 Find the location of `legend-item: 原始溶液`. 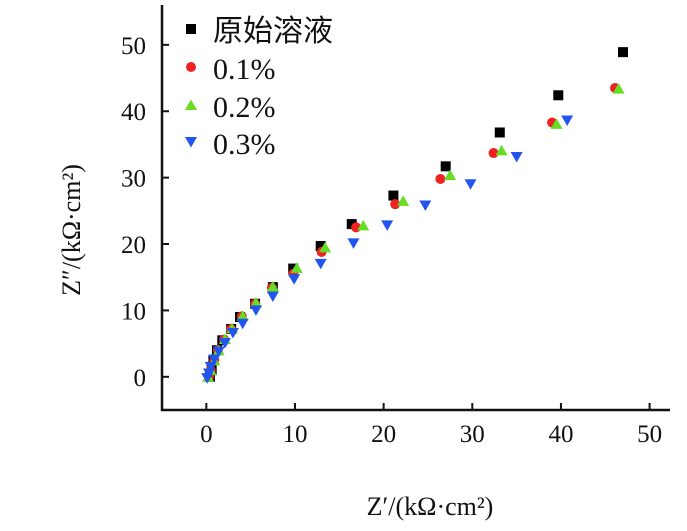

legend-item: 原始溶液 is located at coordinates (259, 31).